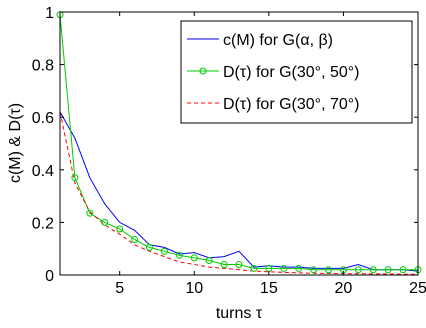  Describe the element at coordinates (43, 118) in the screenshot. I see `y-tick-label: 0.6` at that location.